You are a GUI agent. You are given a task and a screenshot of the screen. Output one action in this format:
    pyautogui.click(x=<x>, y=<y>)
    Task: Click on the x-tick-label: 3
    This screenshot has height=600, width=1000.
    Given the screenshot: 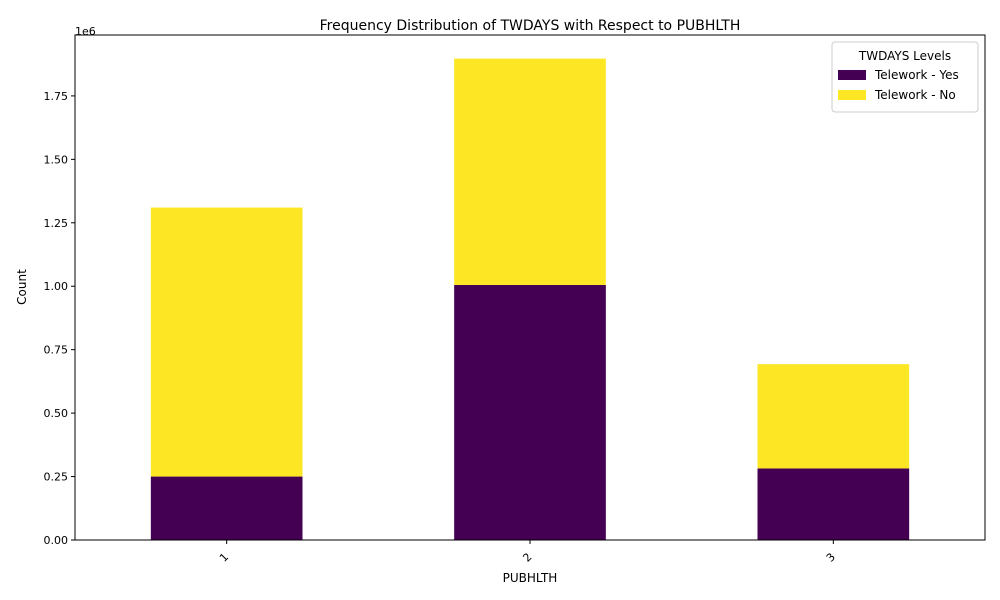 What is the action you would take?
    pyautogui.click(x=831, y=557)
    